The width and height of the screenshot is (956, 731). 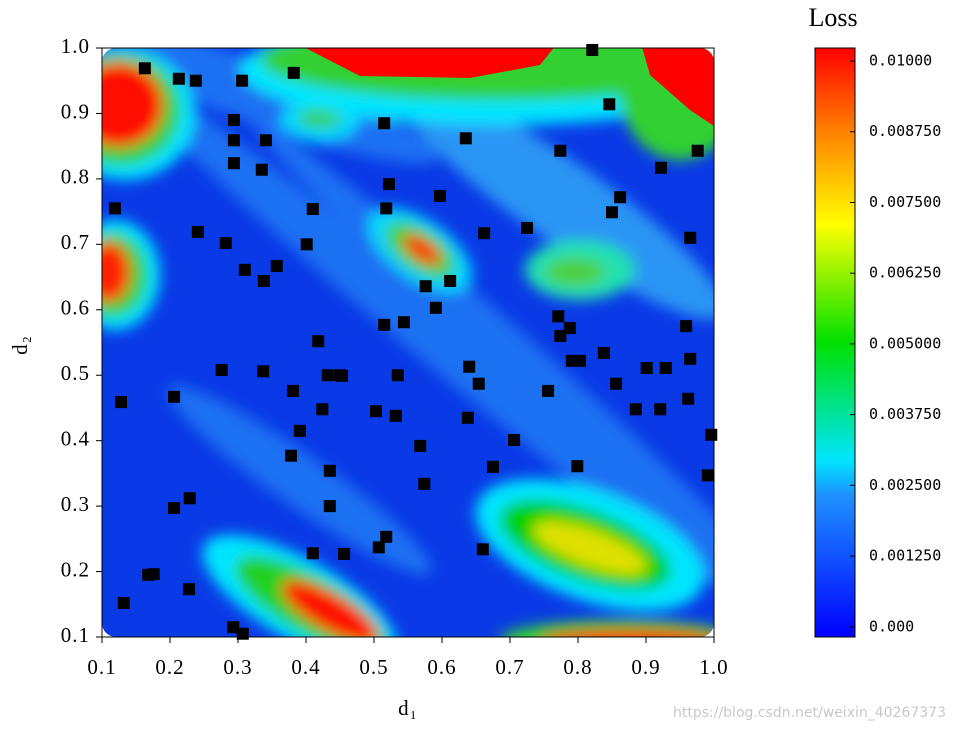 I want to click on colorbar-tick-label: 0.000, so click(x=891, y=626).